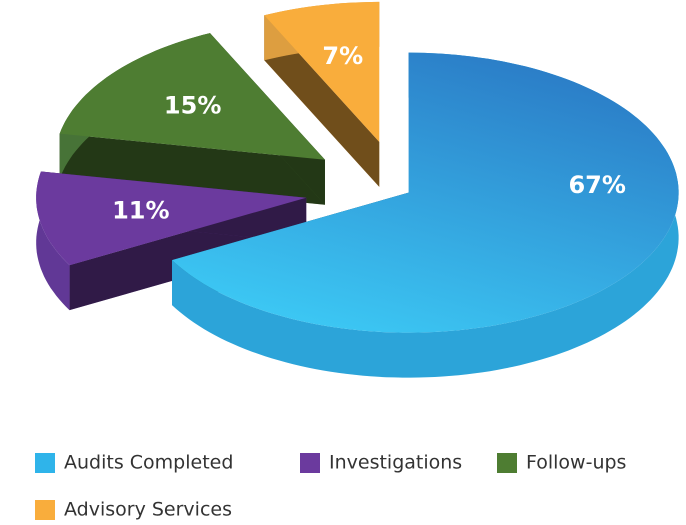 This screenshot has width=686, height=525. What do you see at coordinates (192, 106) in the screenshot?
I see `data-label: 15%` at bounding box center [192, 106].